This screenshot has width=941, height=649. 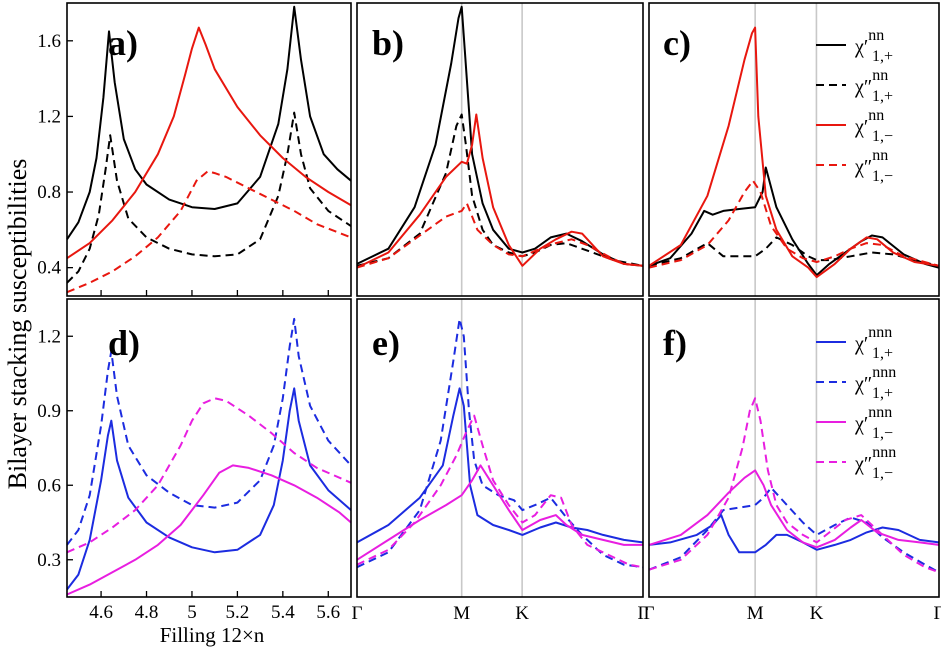 I want to click on x-tick-label: 5, so click(x=192, y=612).